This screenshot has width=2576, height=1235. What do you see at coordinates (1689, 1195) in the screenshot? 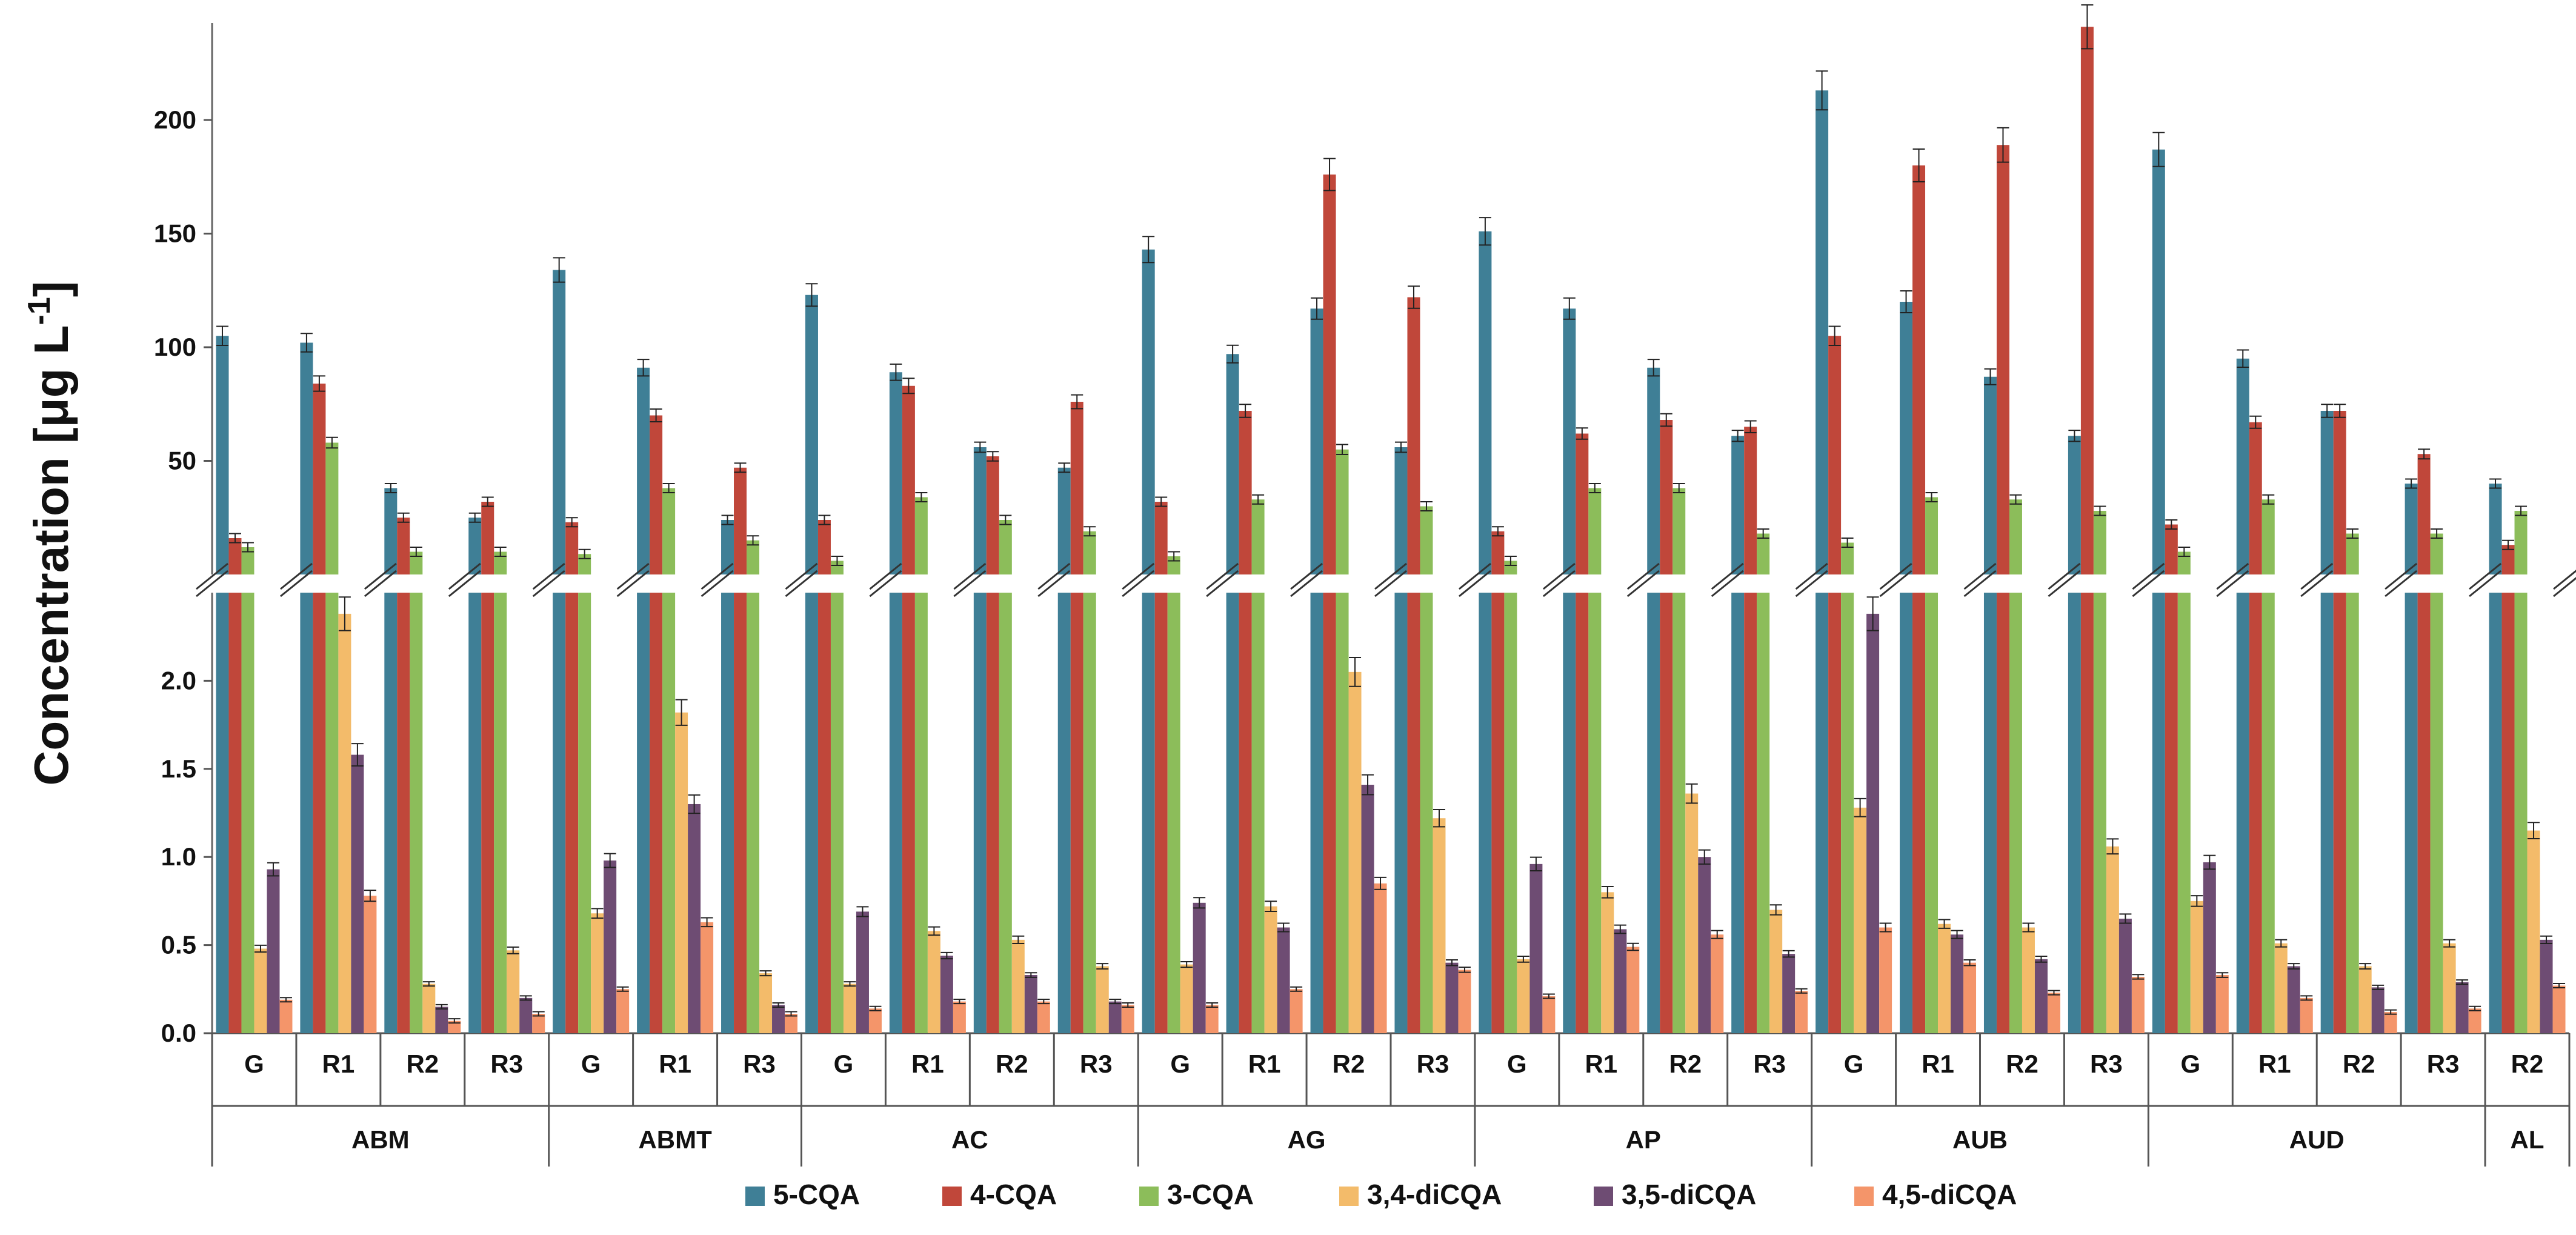
I see `legend-label-3,5-diCQA: 3,5-diCQA` at bounding box center [1689, 1195].